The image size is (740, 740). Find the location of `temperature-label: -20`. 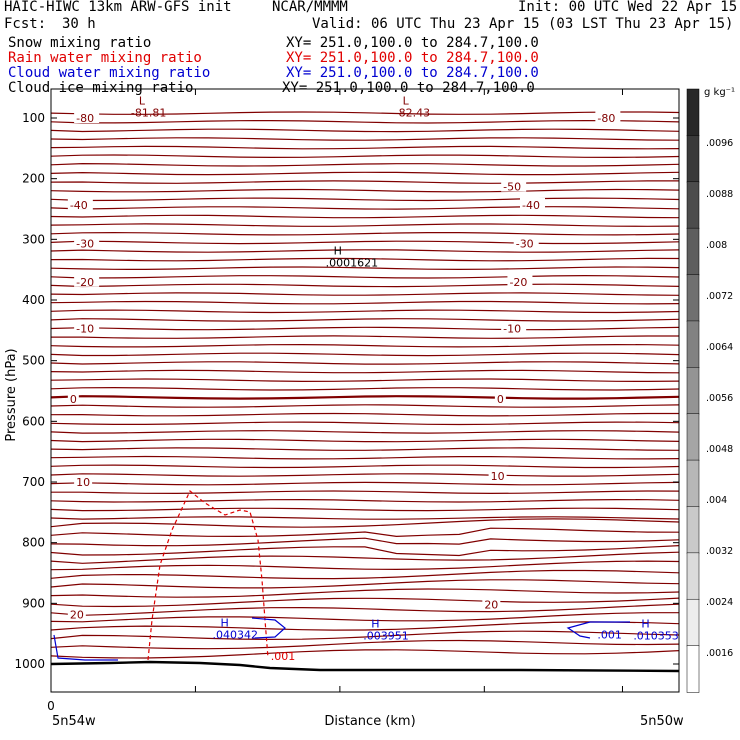

temperature-label: -20 is located at coordinates (85, 282).